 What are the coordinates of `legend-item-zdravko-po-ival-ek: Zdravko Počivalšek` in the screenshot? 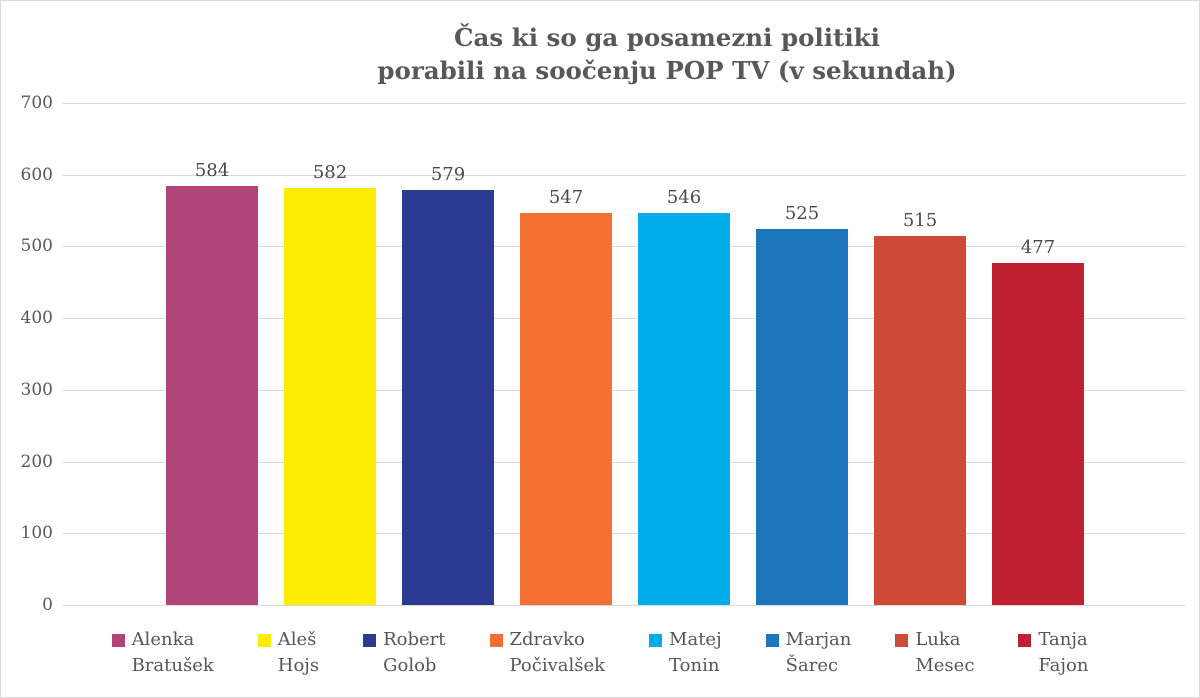 It's located at (547, 653).